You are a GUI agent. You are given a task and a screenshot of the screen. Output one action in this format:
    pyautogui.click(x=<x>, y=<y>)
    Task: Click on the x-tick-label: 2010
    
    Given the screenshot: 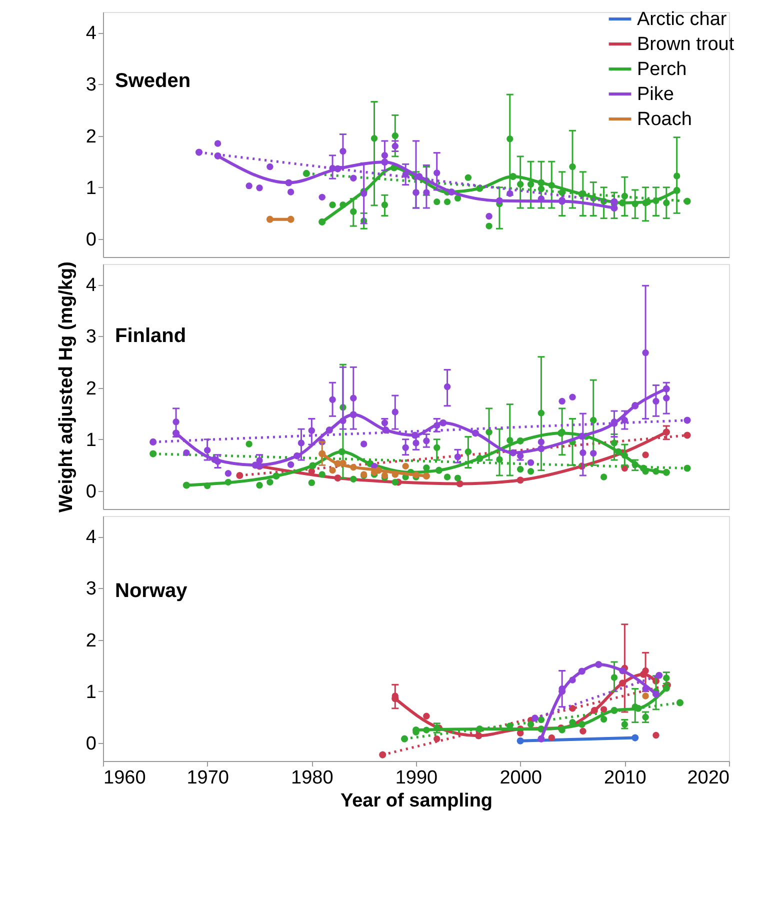 What is the action you would take?
    pyautogui.click(x=625, y=778)
    